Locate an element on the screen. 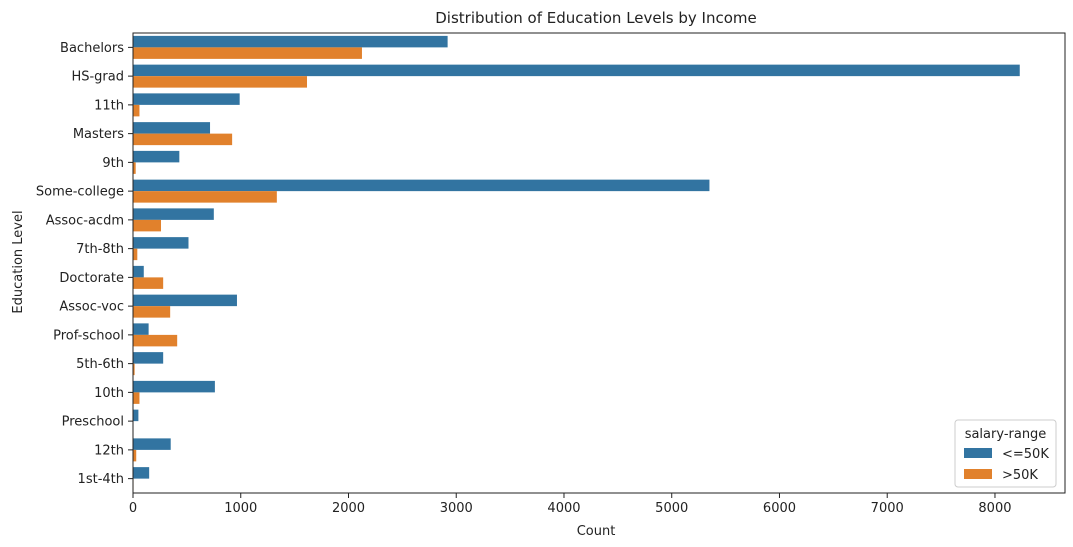  y-tick-label: Doctorate is located at coordinates (91, 278).